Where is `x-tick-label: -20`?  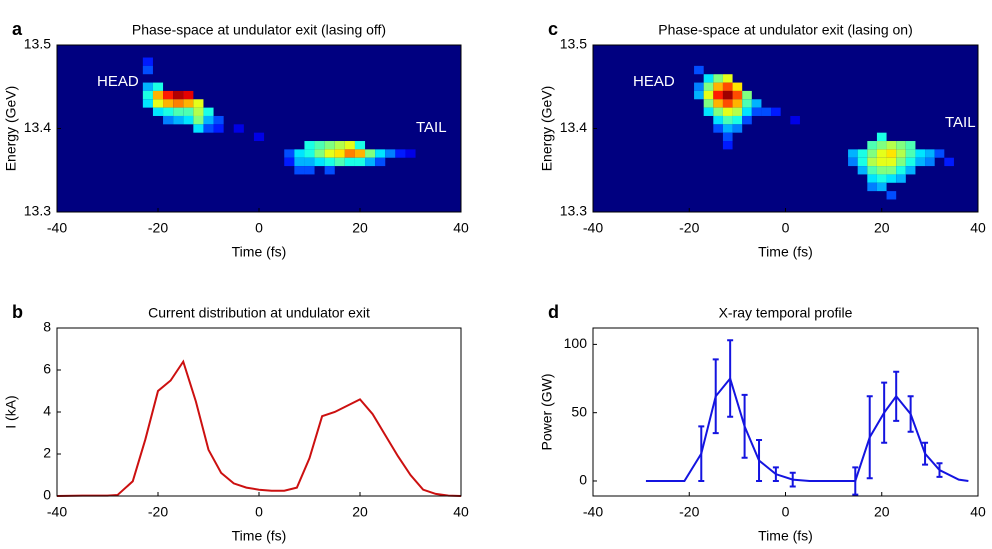
x-tick-label: -20 is located at coordinates (158, 228).